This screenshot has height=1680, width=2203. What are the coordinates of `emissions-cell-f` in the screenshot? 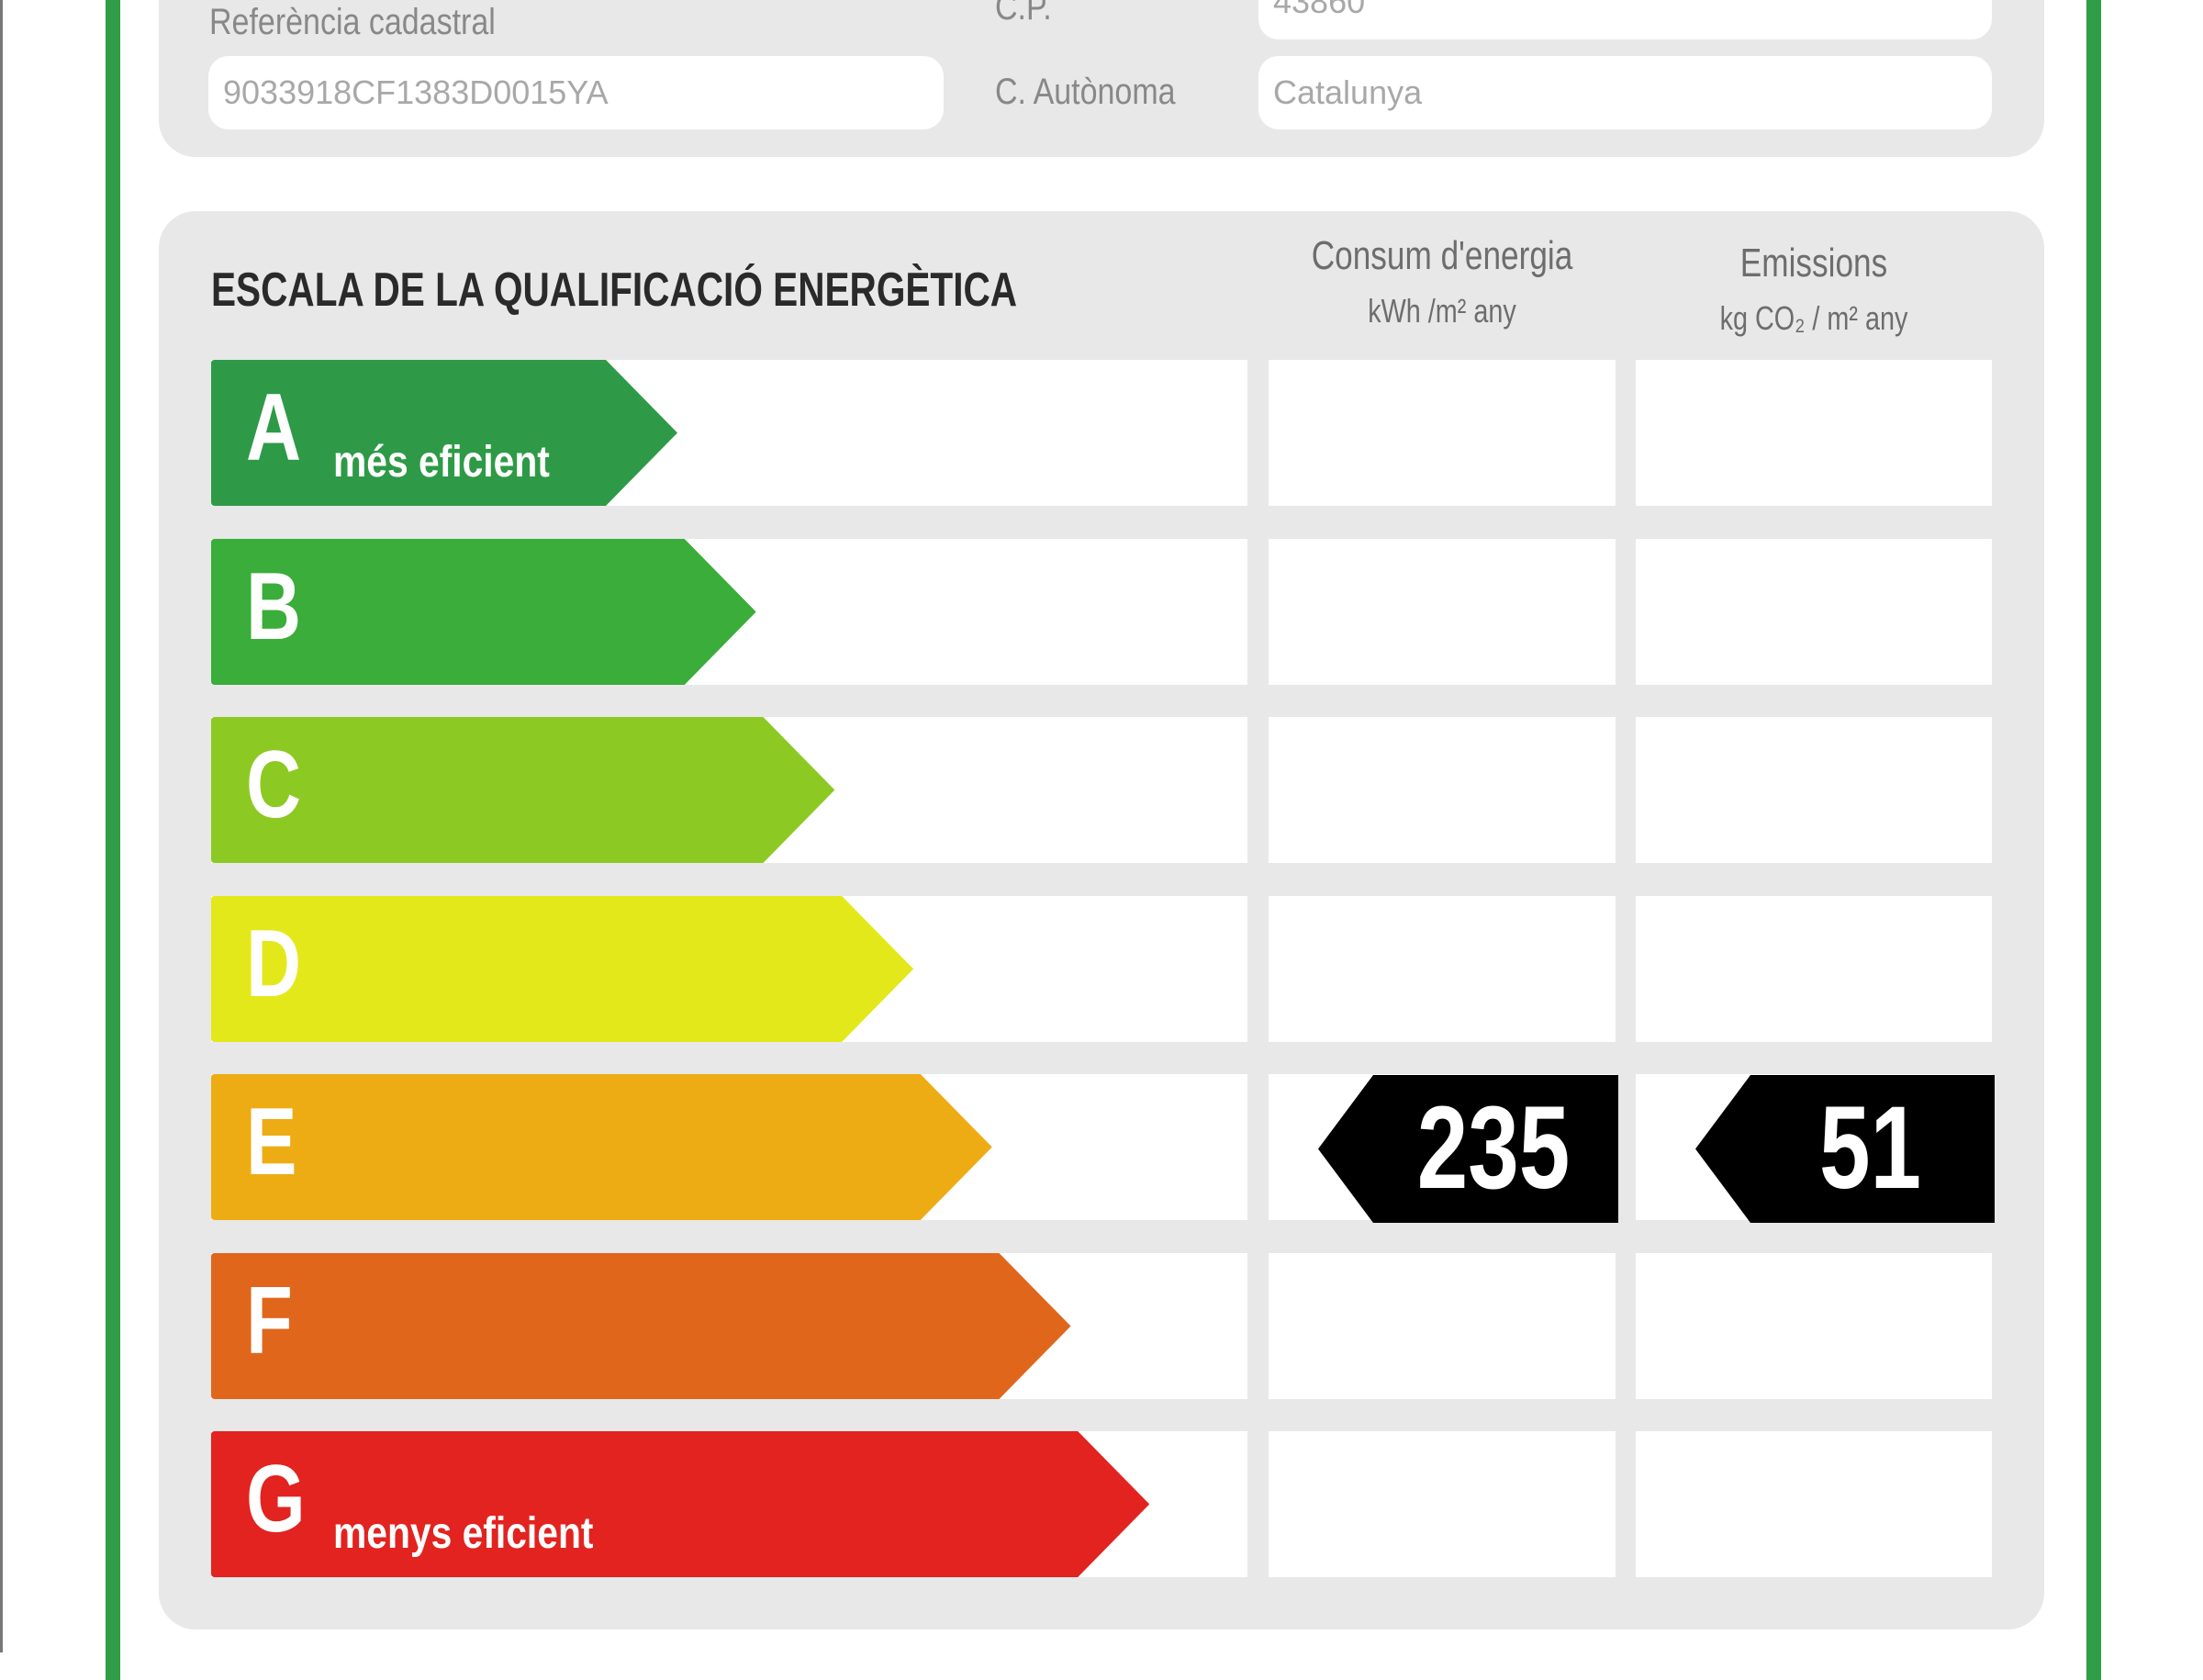 It's located at (1814, 1325).